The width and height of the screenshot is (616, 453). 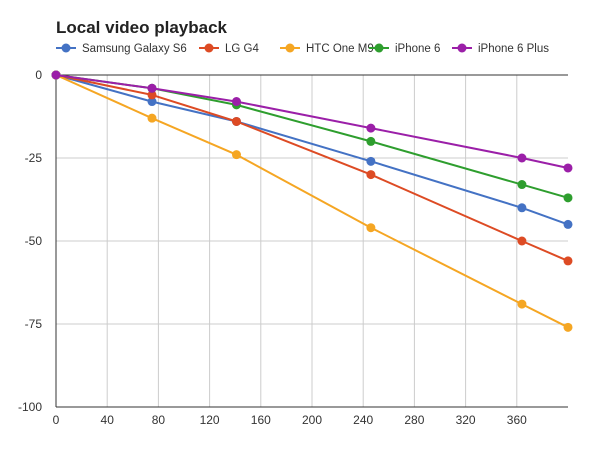 I want to click on x-tick-label: 120, so click(x=210, y=420).